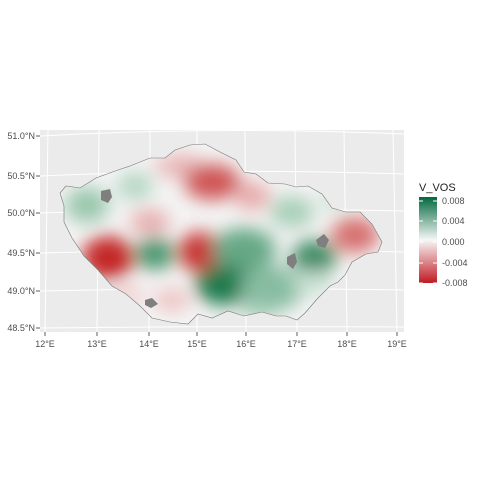 This screenshot has height=485, width=480. I want to click on legend-label: 0.004, so click(453, 221).